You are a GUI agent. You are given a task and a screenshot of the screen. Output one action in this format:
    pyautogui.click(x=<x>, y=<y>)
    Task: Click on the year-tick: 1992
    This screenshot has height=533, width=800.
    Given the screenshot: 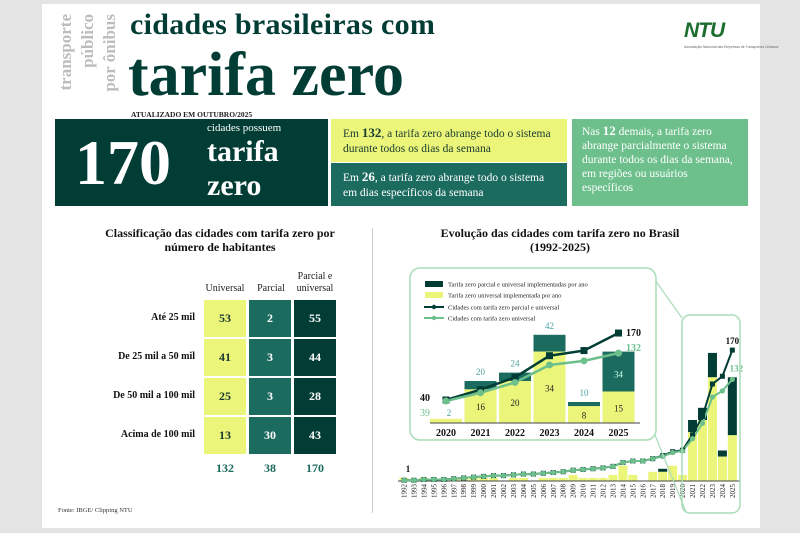 What is the action you would take?
    pyautogui.click(x=405, y=491)
    